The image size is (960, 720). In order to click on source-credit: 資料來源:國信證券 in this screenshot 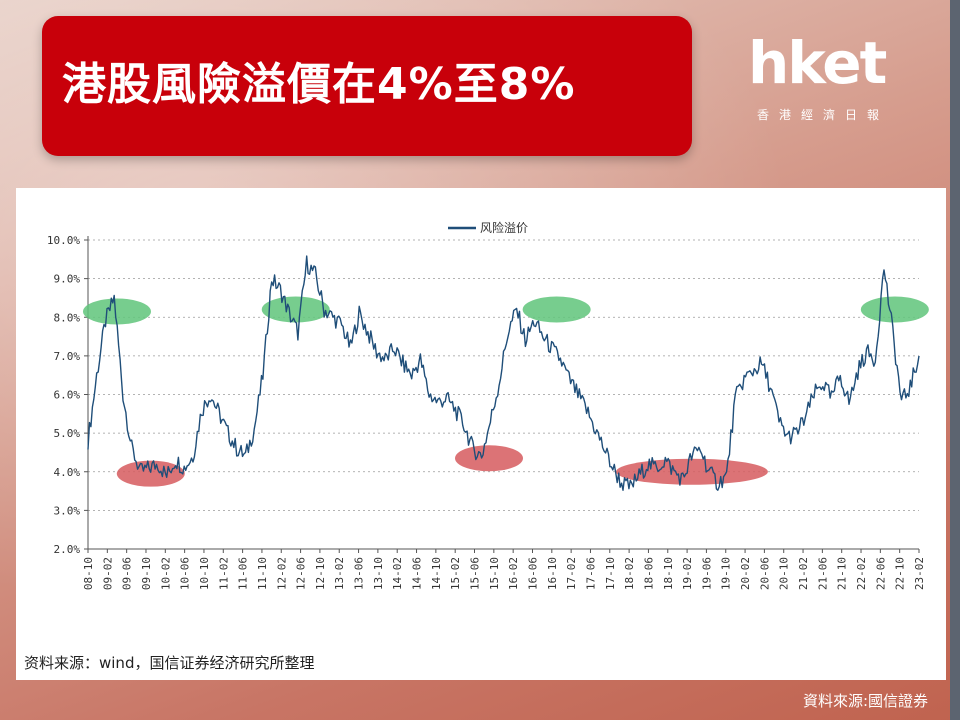, I will do `click(865, 701)`.